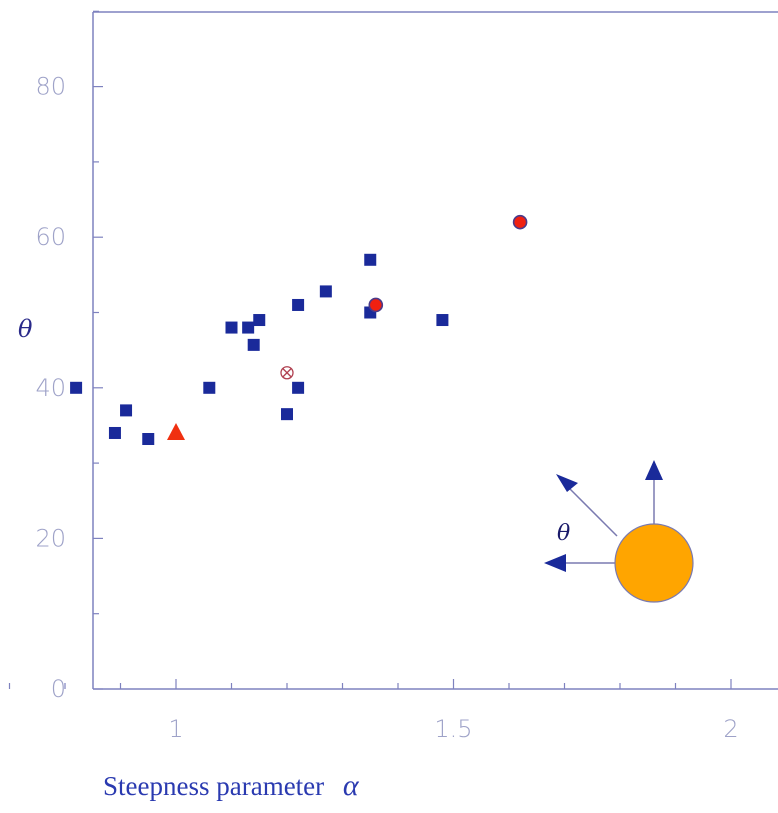 The height and width of the screenshot is (813, 778). I want to click on x-tick-label: 2, so click(730, 729).